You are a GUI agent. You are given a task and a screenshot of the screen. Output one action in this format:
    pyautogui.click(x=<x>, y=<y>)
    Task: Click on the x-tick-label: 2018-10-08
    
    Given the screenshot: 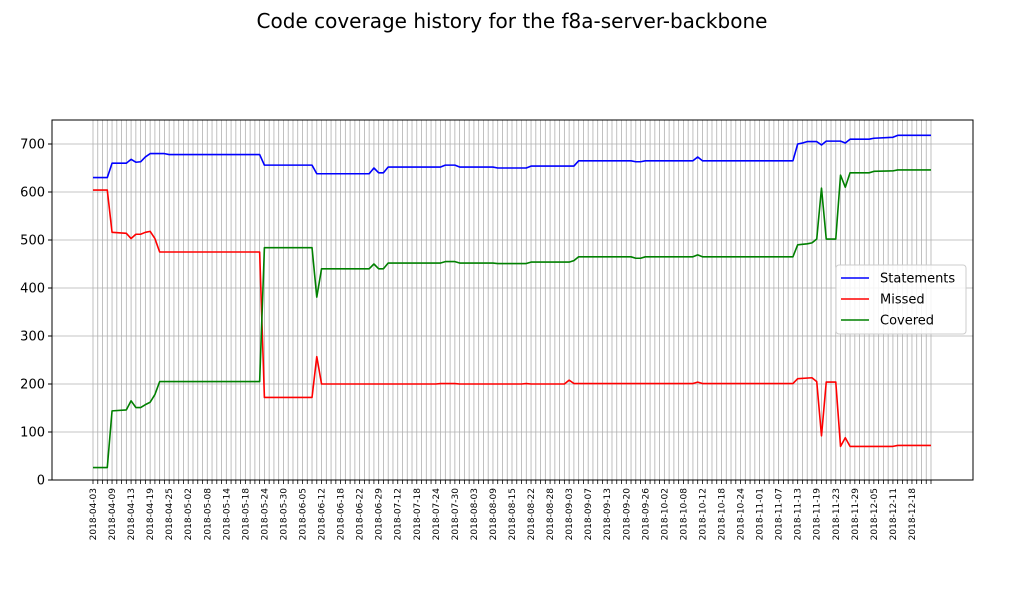 What is the action you would take?
    pyautogui.click(x=684, y=514)
    